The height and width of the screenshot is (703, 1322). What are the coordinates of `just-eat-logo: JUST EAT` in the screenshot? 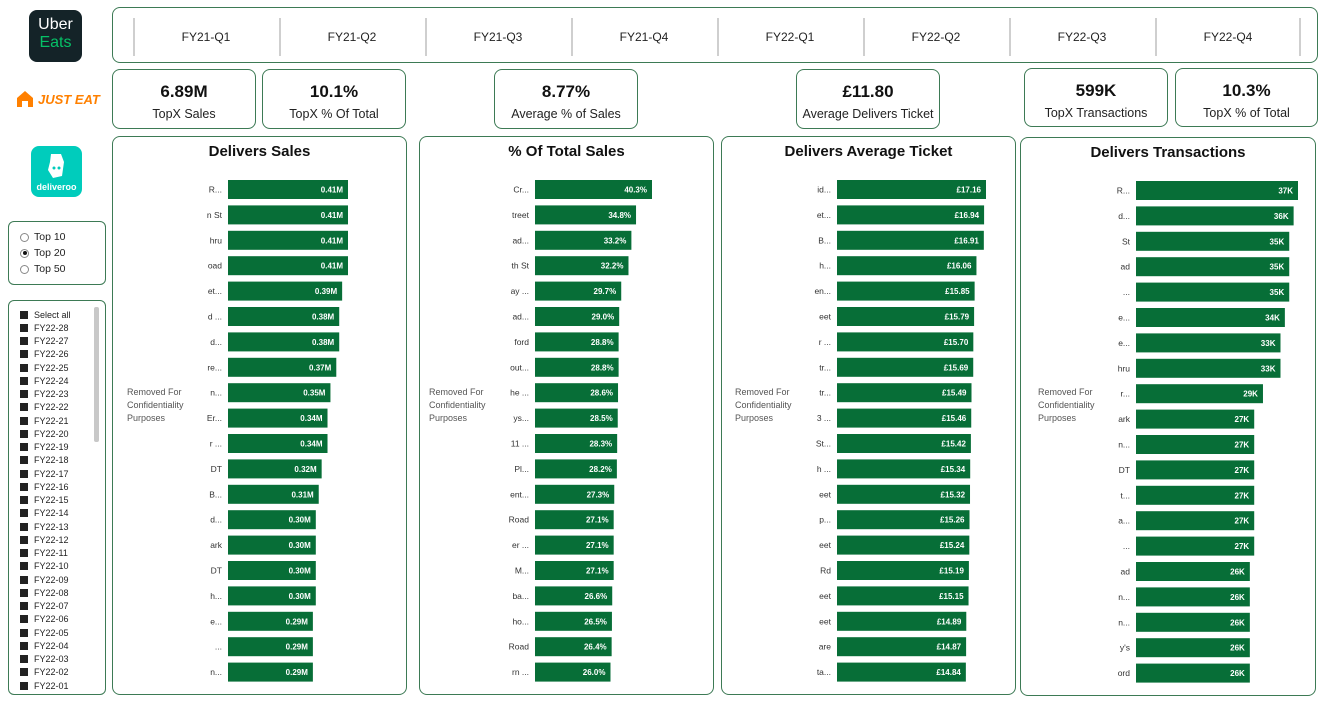 It's located at (60, 99).